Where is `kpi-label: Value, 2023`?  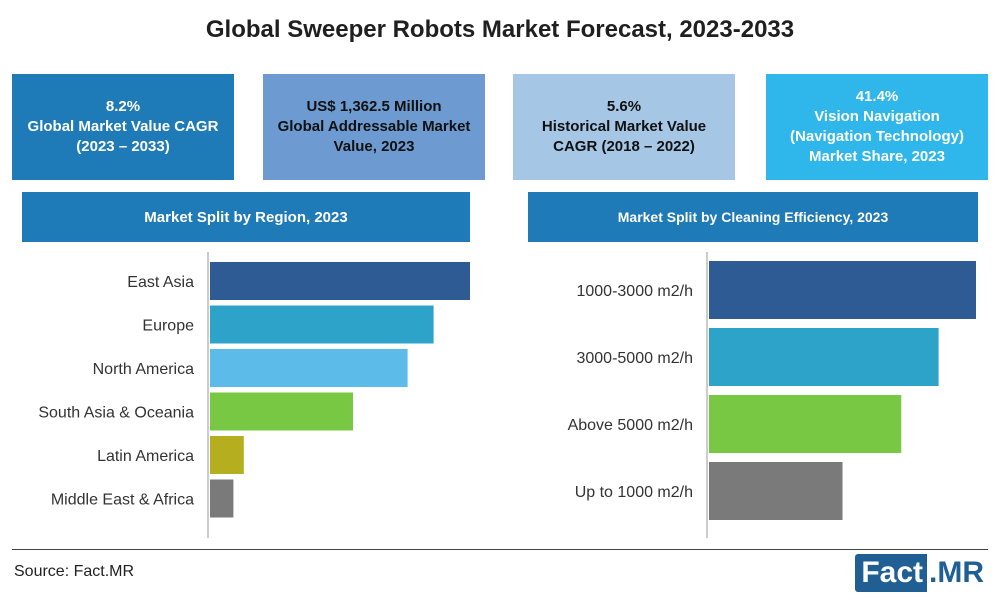 kpi-label: Value, 2023 is located at coordinates (374, 146).